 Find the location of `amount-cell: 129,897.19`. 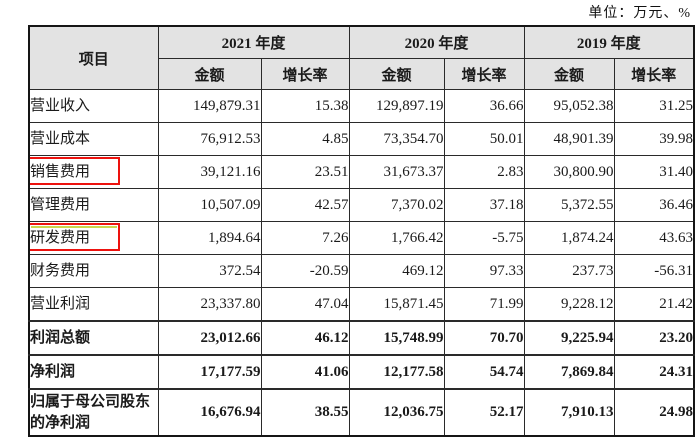

amount-cell: 129,897.19 is located at coordinates (396, 106).